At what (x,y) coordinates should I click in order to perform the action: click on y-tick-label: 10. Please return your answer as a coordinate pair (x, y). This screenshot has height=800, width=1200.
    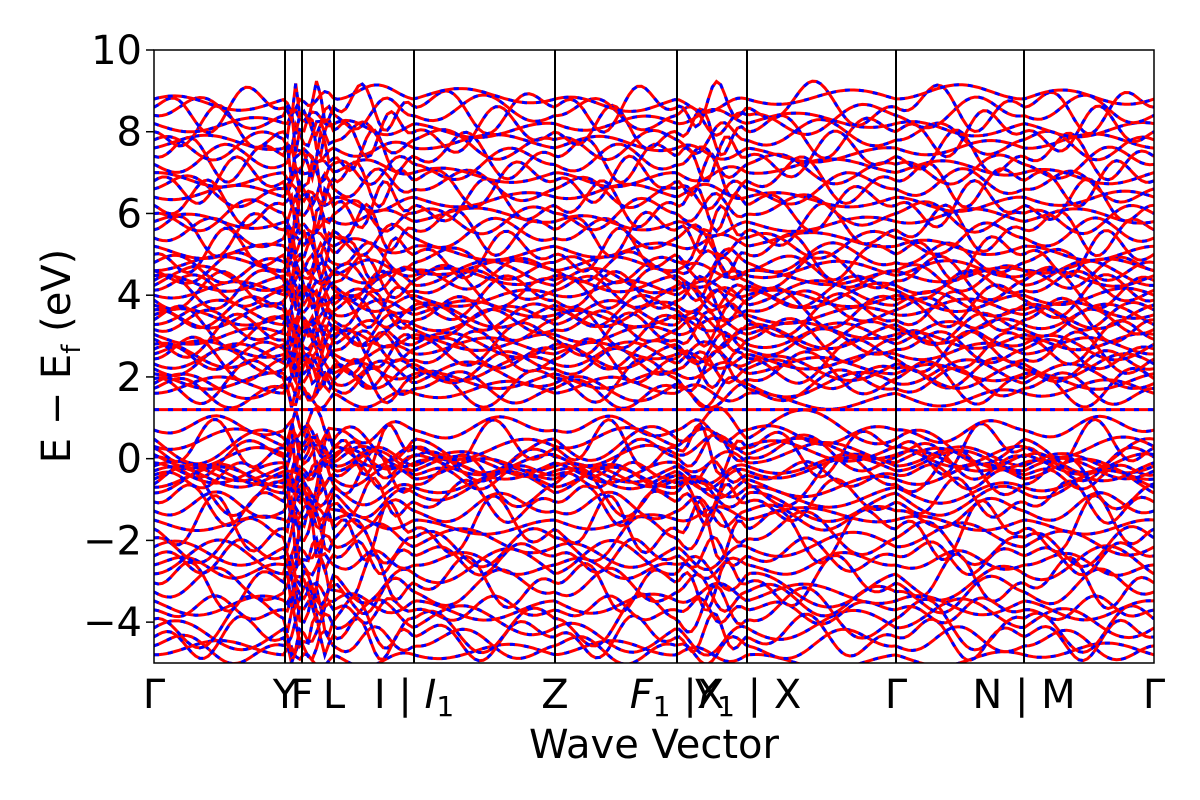
    Looking at the image, I should click on (116, 51).